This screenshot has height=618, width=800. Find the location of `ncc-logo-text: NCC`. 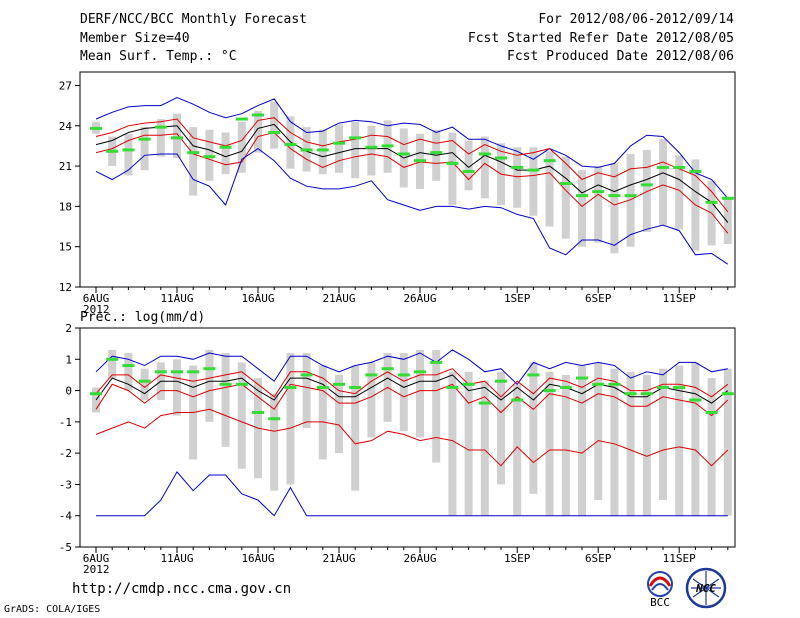

ncc-logo-text: NCC is located at coordinates (705, 588).